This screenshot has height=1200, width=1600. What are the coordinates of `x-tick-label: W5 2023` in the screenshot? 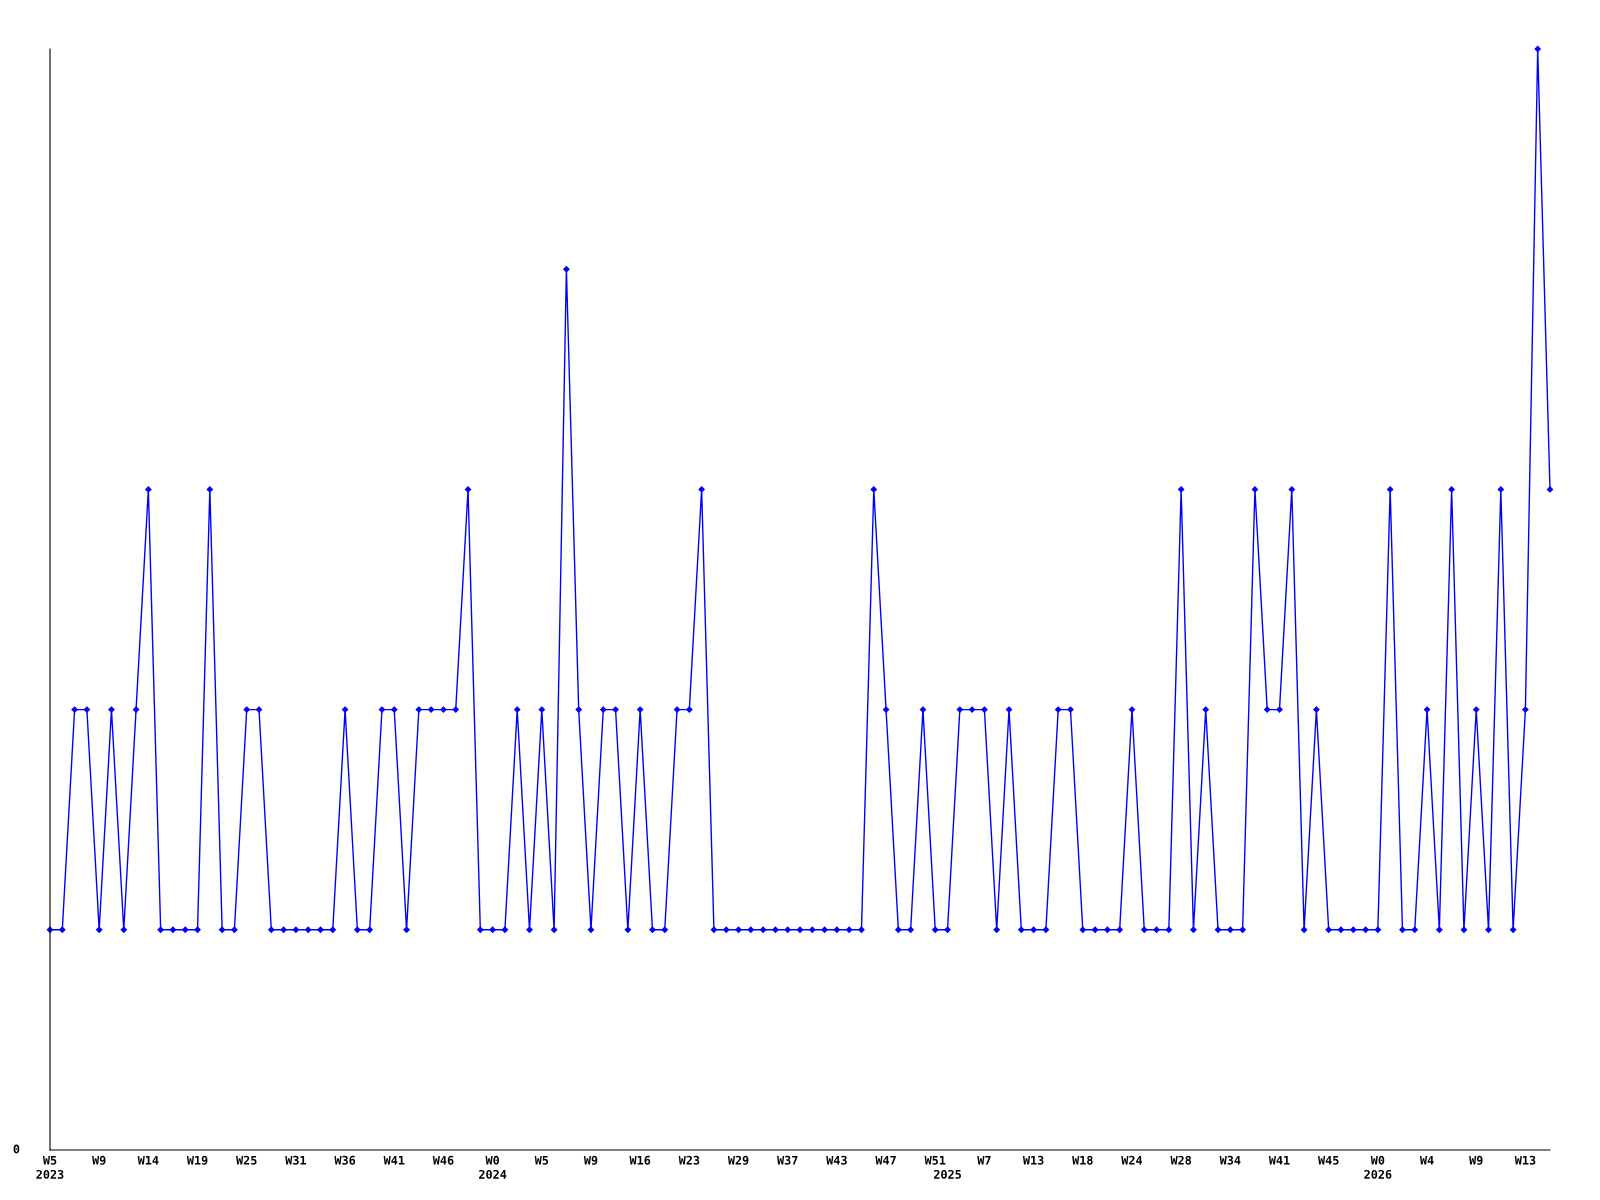 It's located at (50, 1167).